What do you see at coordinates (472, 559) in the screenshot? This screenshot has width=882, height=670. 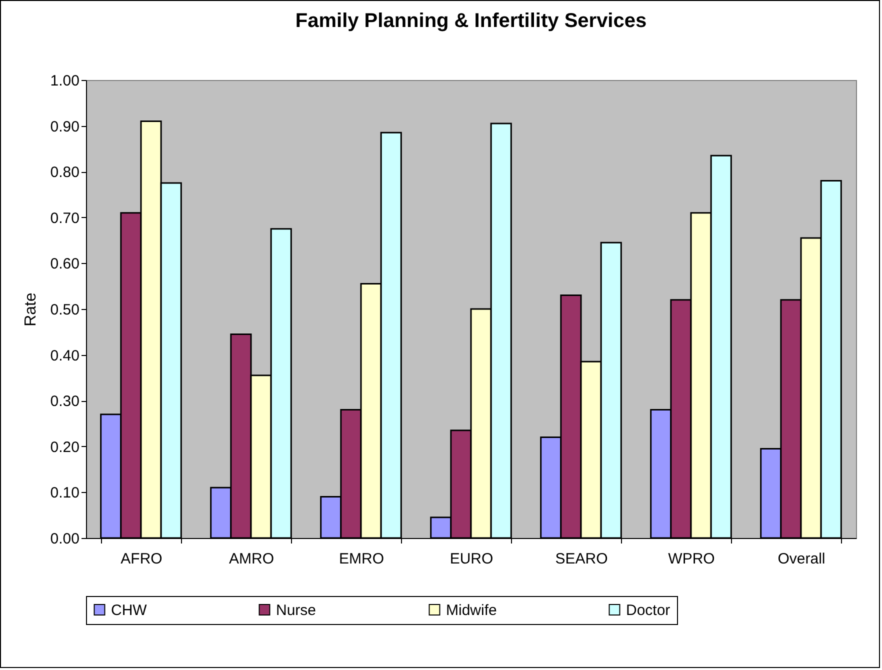 I see `x-tick-label: EURO` at bounding box center [472, 559].